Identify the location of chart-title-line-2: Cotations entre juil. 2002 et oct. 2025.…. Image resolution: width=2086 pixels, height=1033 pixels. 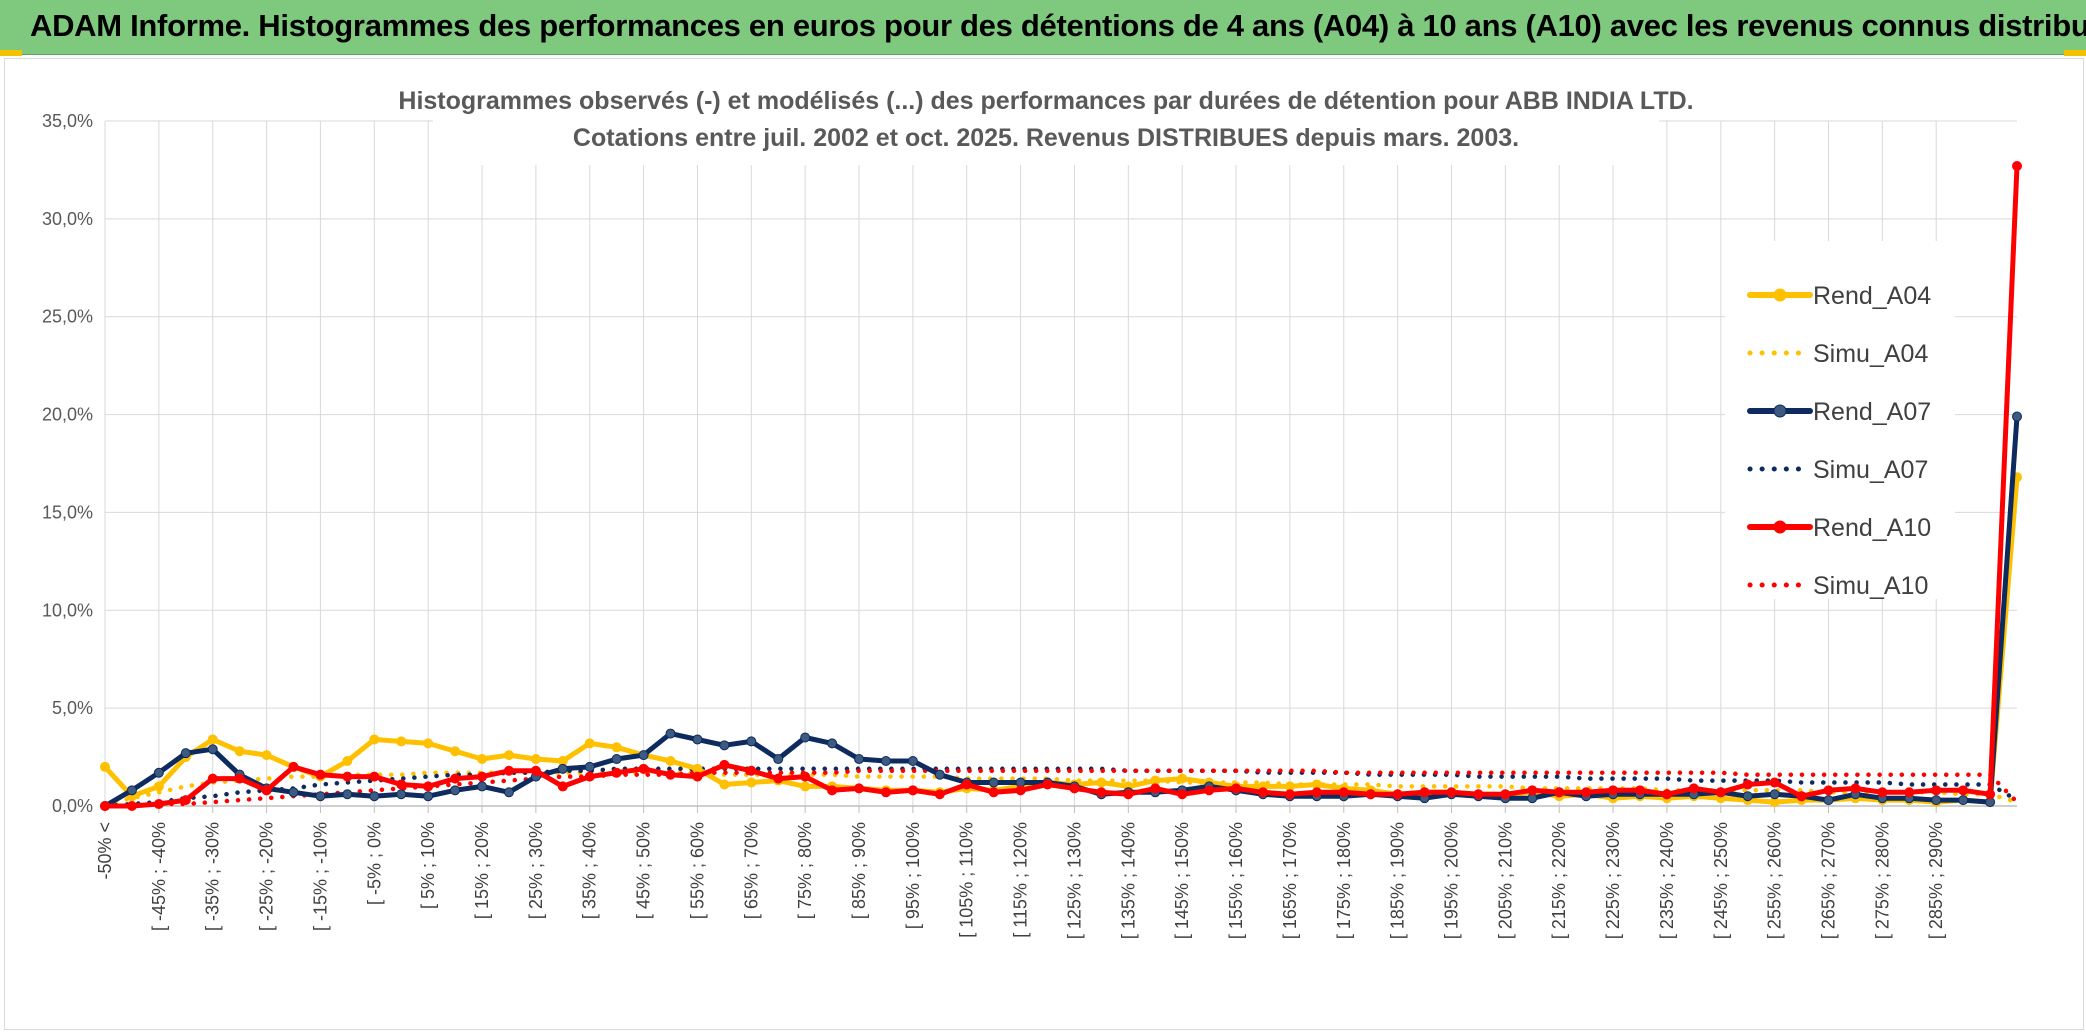
(1046, 138).